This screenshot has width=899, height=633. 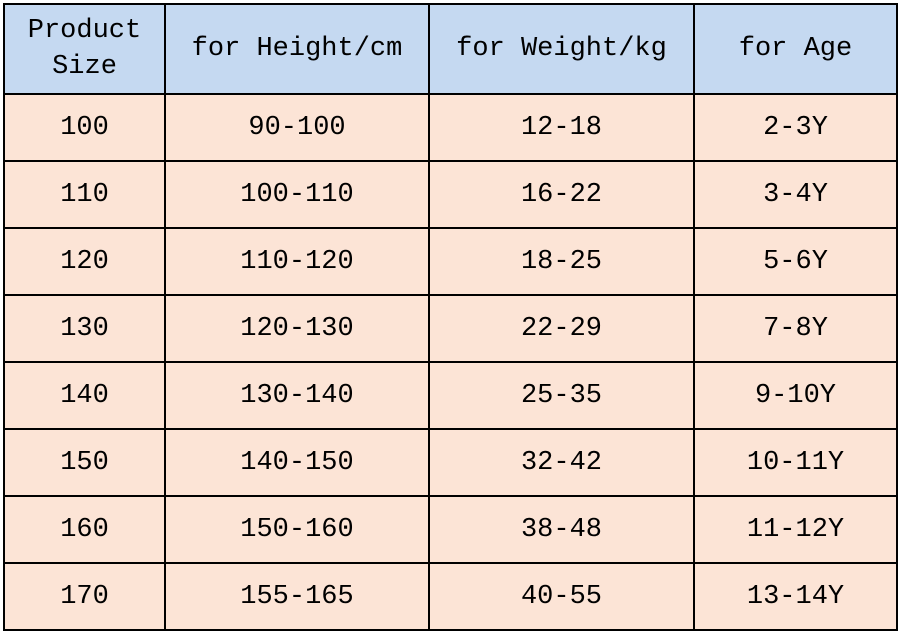 I want to click on header-cell: for Height/cm, so click(x=297, y=49).